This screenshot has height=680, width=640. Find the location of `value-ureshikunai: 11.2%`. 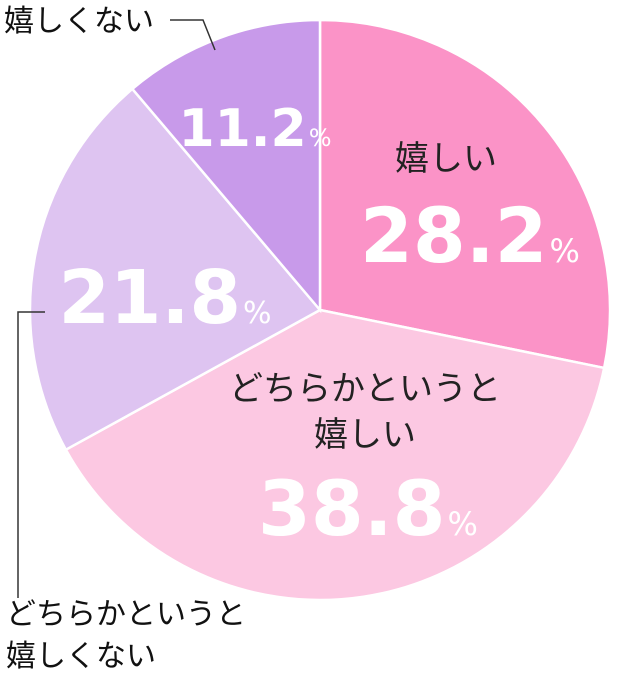

value-ureshikunai: 11.2% is located at coordinates (254, 129).